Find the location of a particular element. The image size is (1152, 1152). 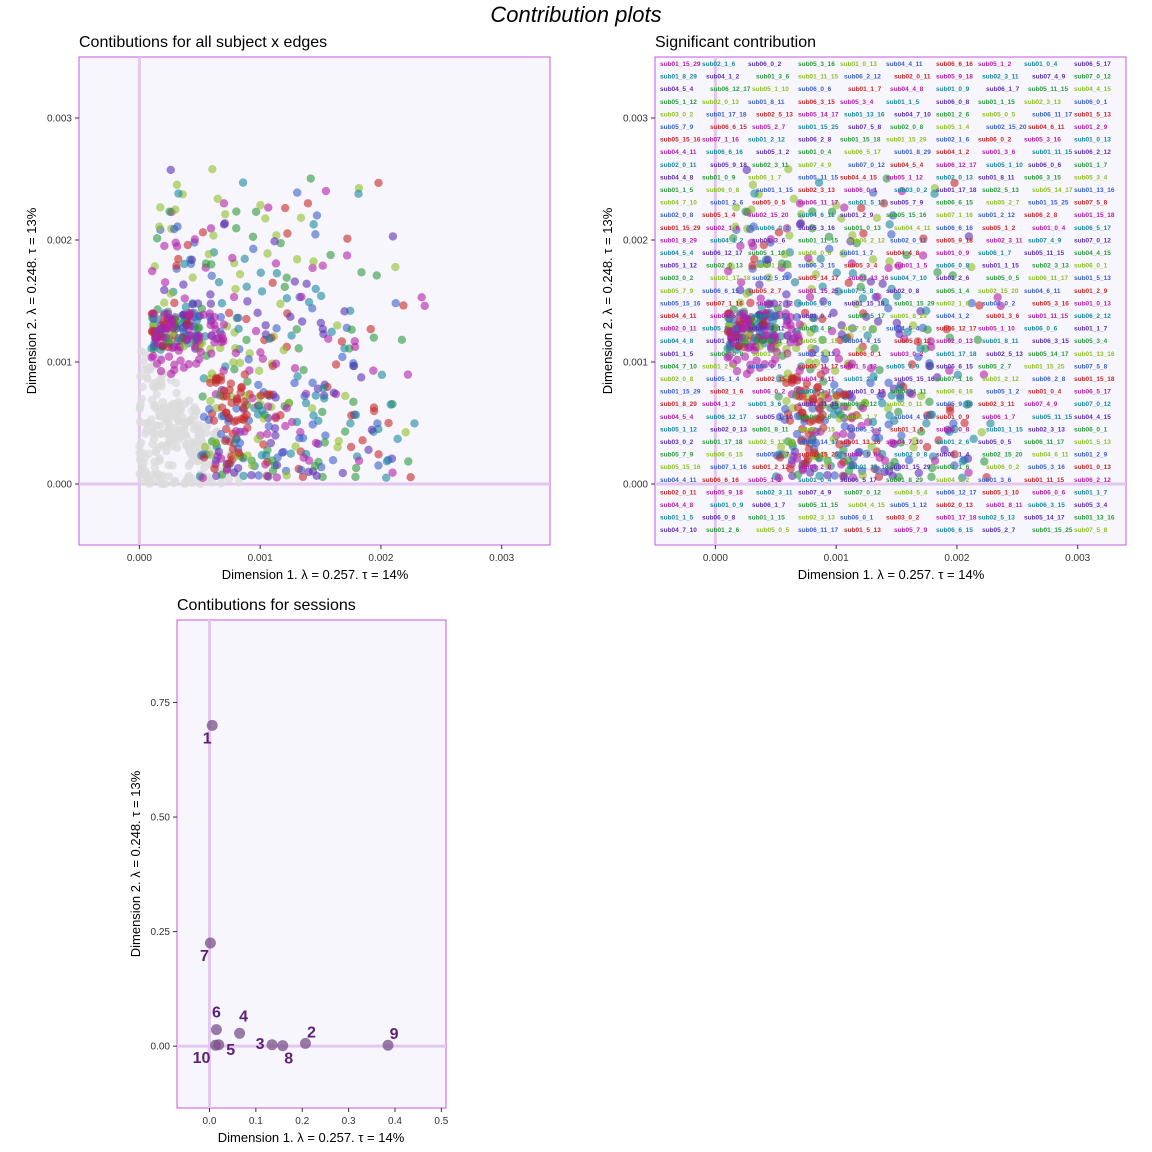

panel3-ytick-label: 0.00 is located at coordinates (161, 1047).